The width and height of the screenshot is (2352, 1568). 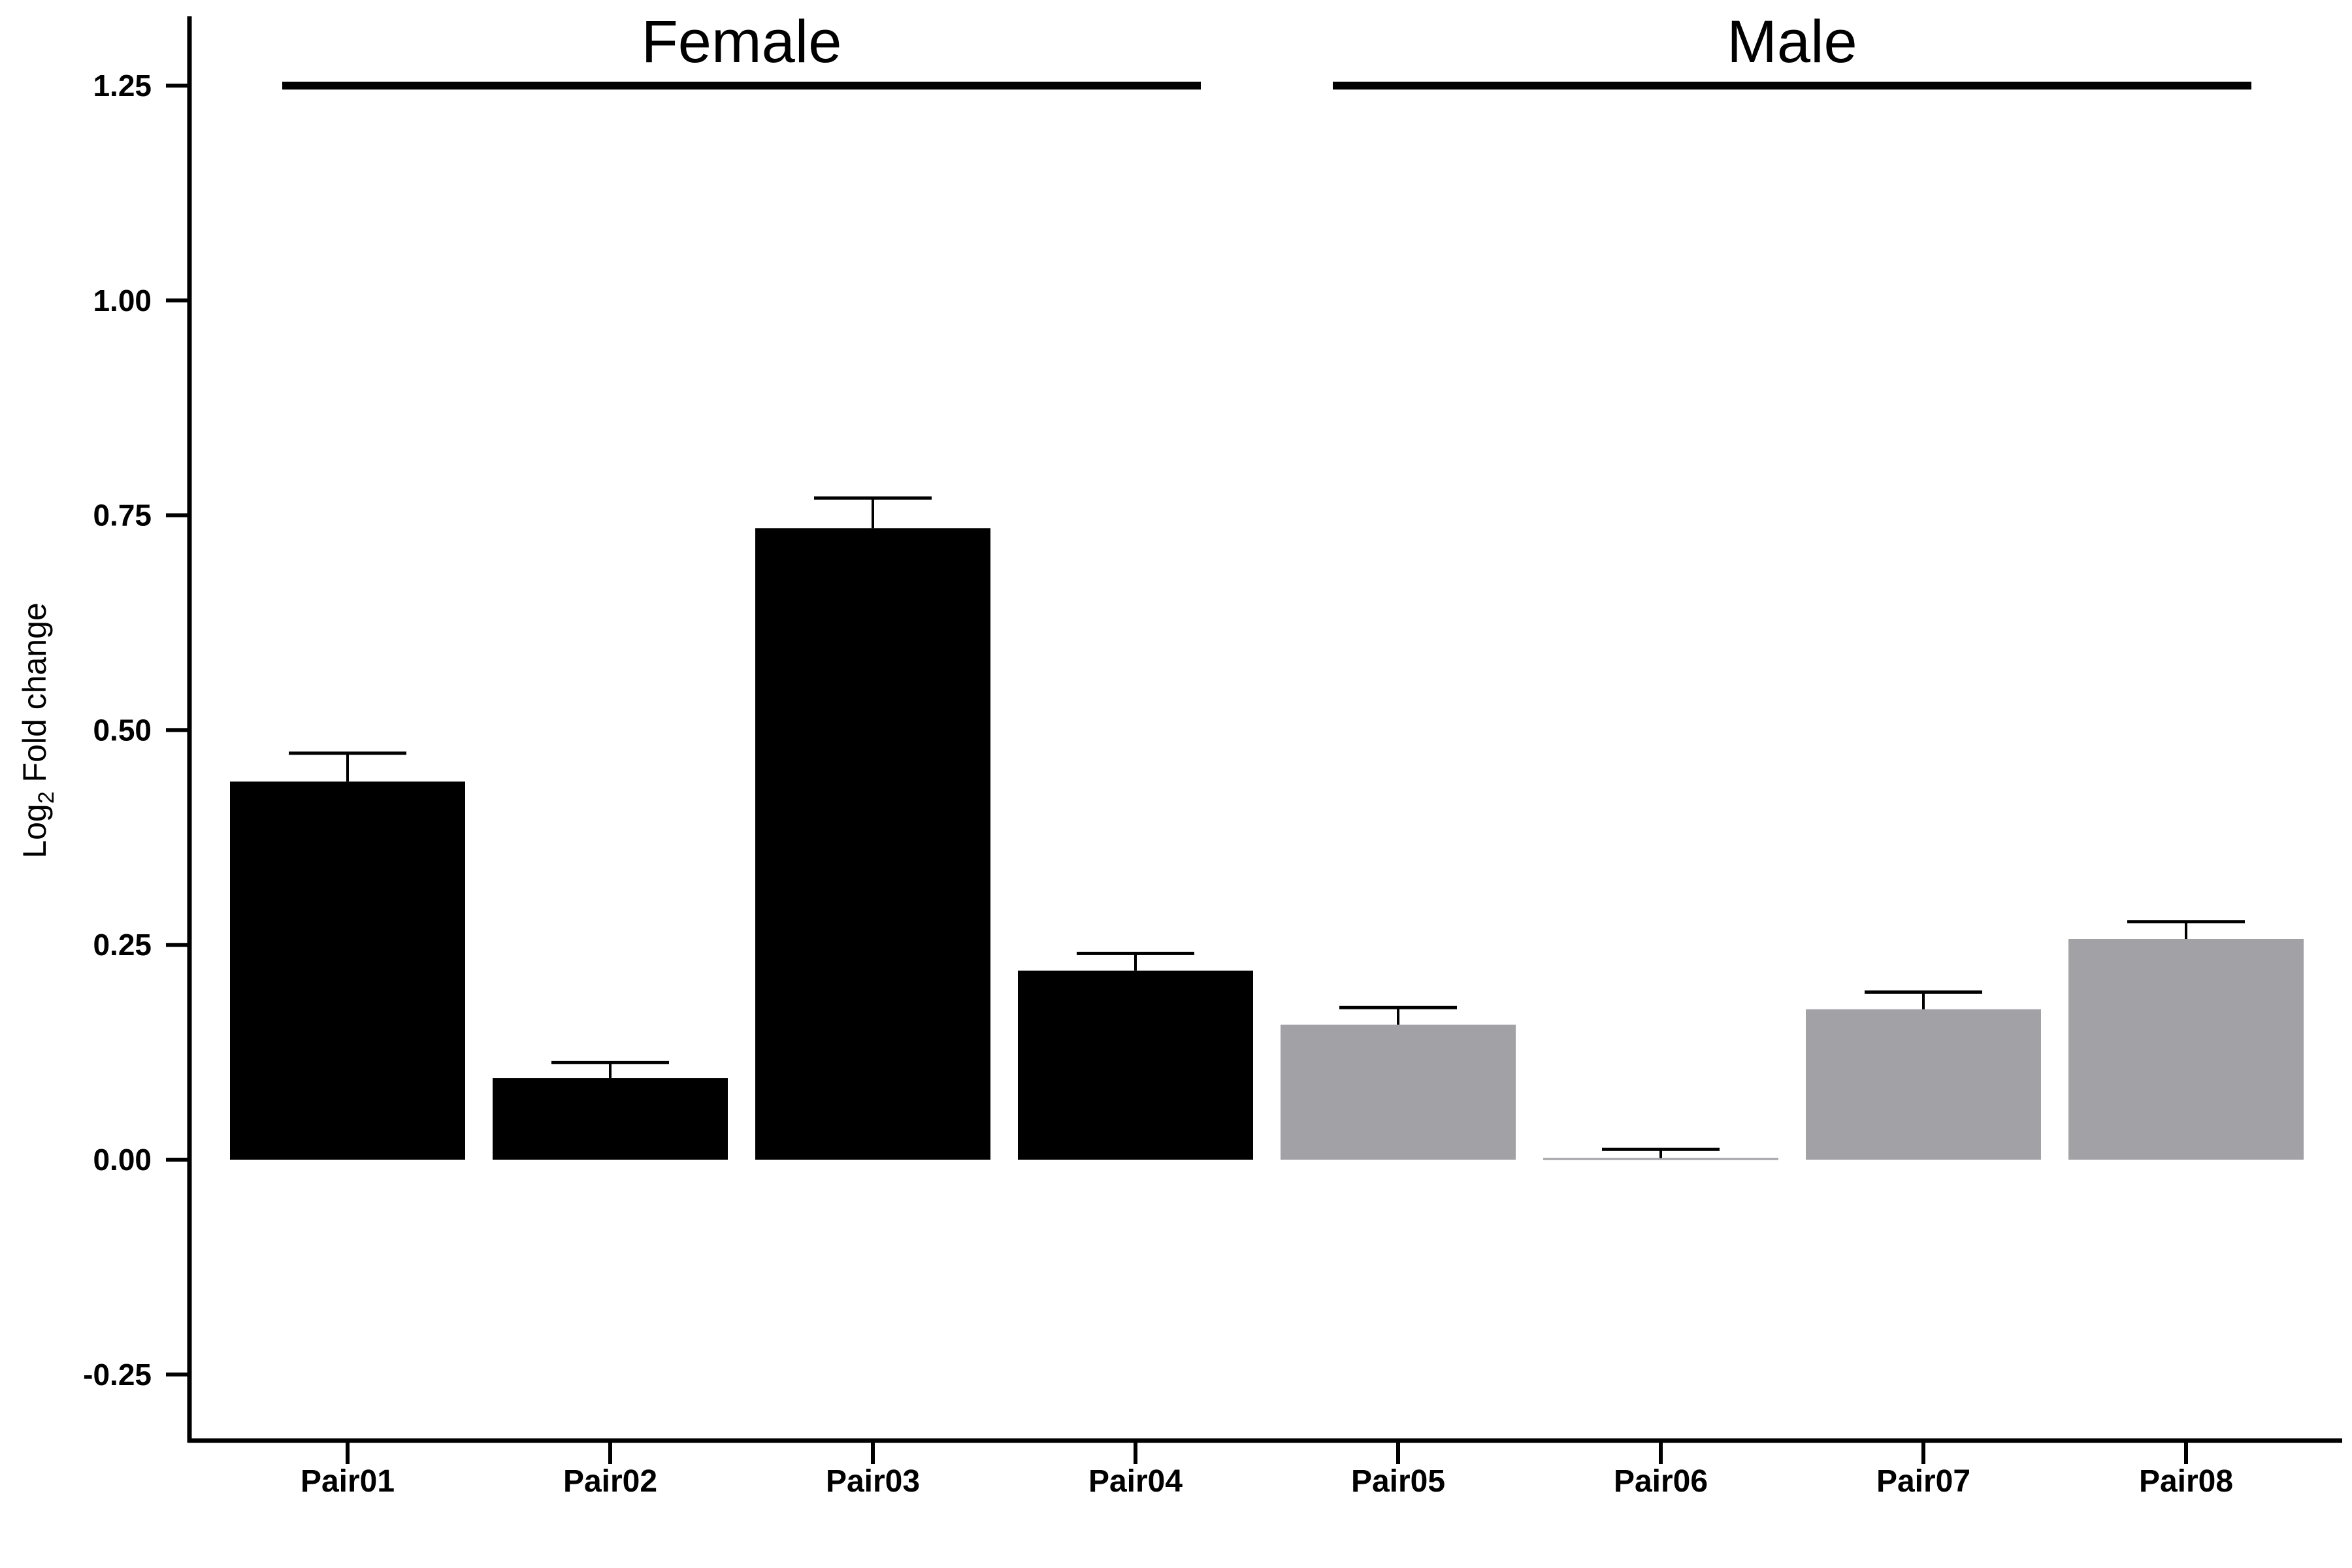 I want to click on y-tick-label: 0.50, so click(x=122, y=730).